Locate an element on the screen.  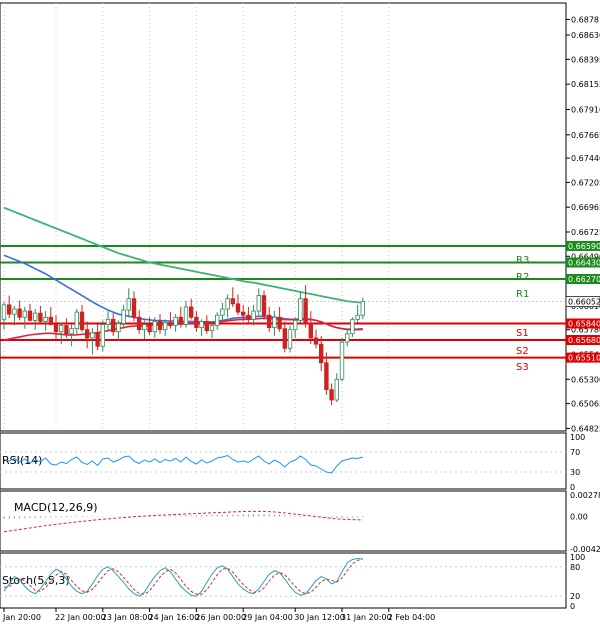
price-tick-label: 0.67665 is located at coordinates (585, 135).